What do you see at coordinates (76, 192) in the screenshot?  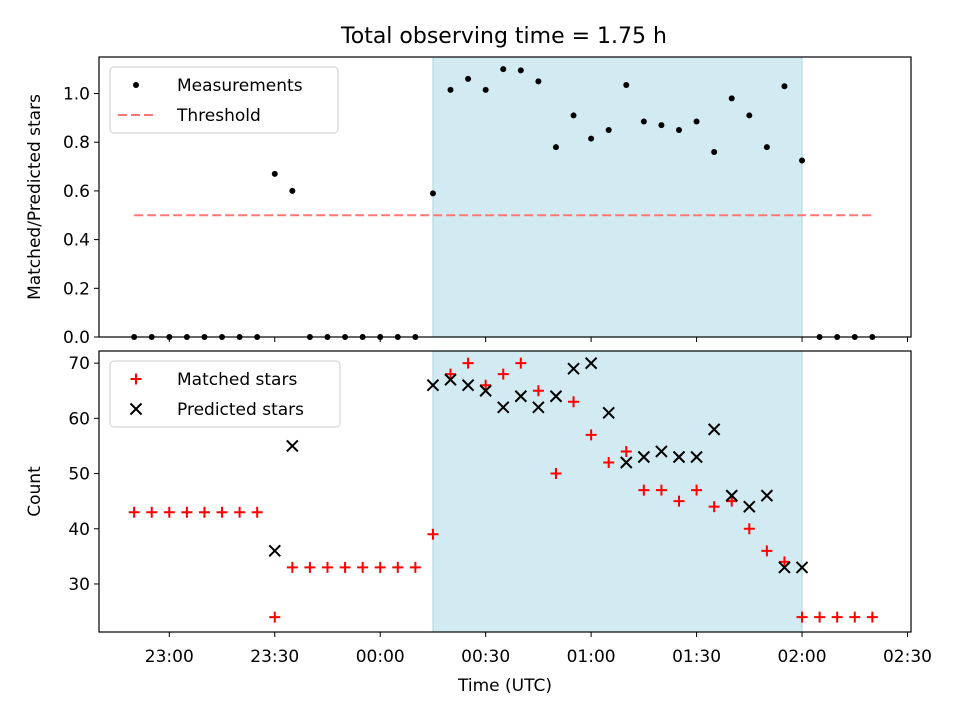 I see `y-tick-label: 0.6` at bounding box center [76, 192].